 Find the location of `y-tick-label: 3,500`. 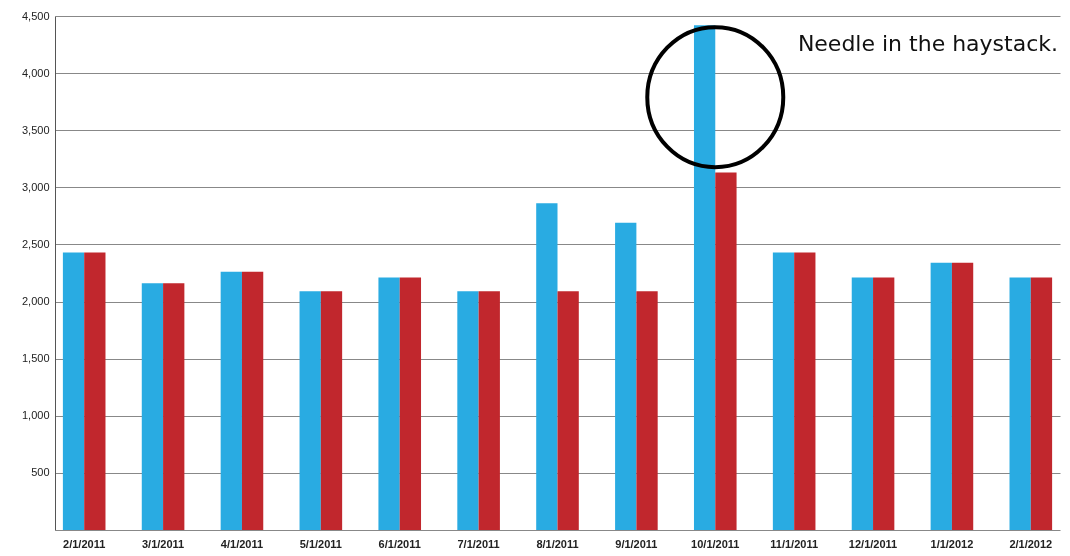

y-tick-label: 3,500 is located at coordinates (35, 129).